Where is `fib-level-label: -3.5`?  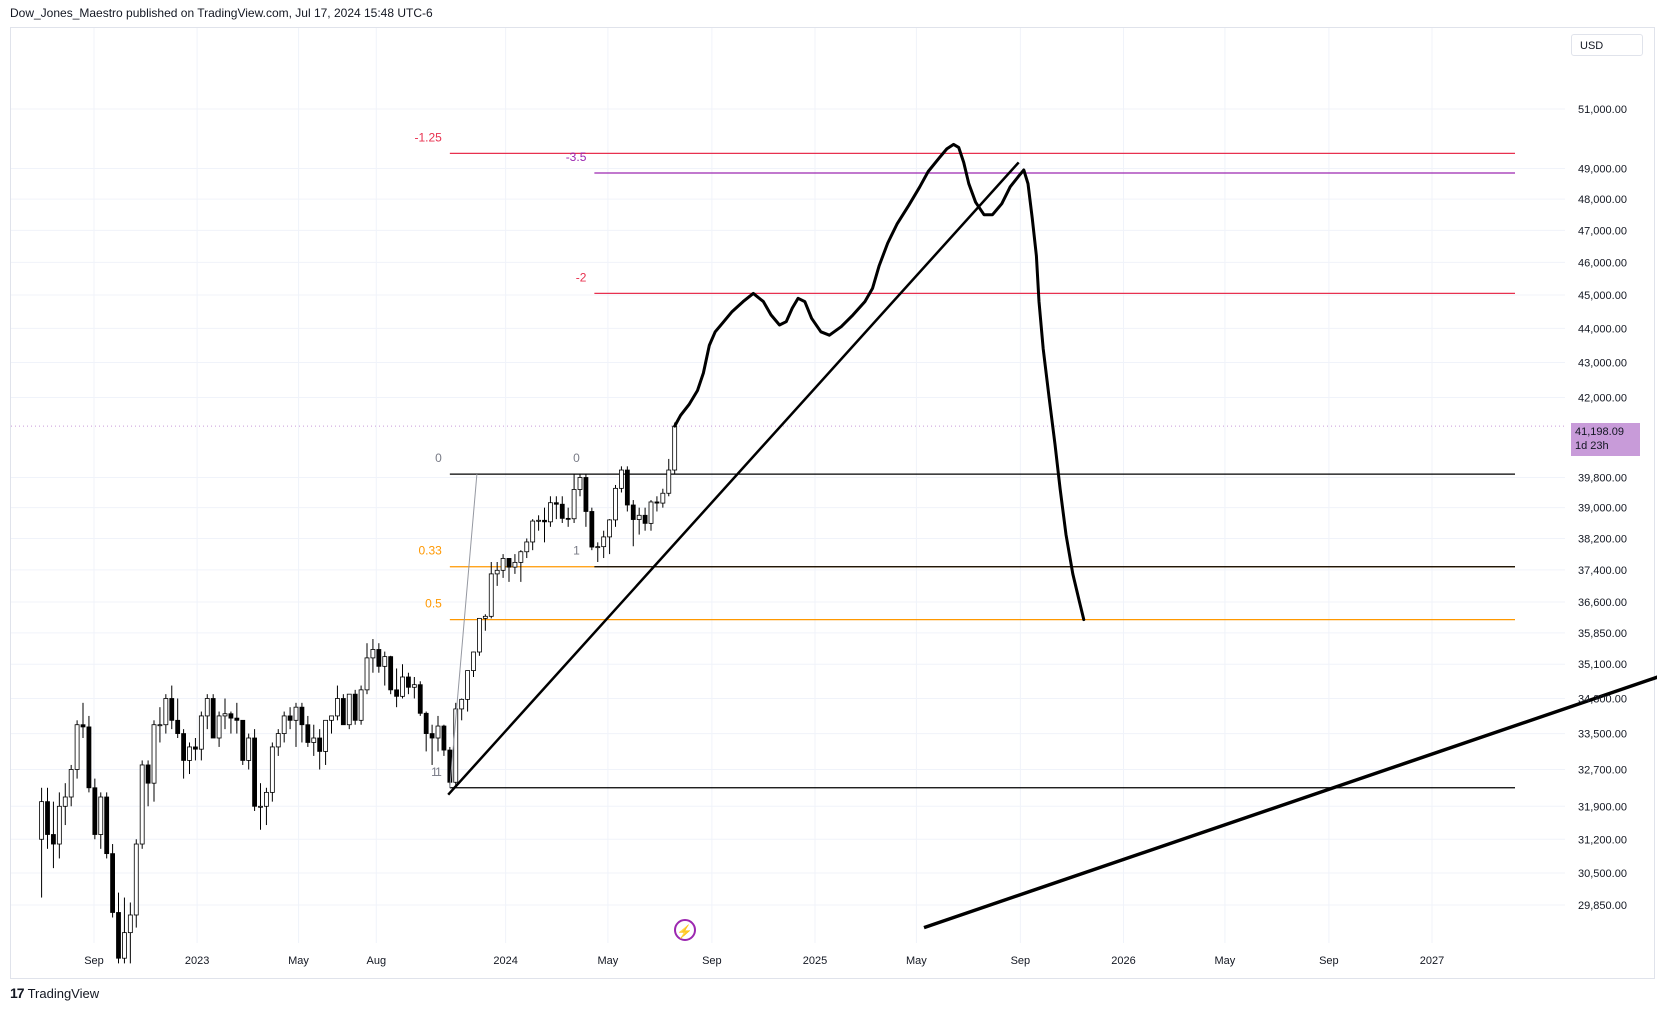 fib-level-label: -3.5 is located at coordinates (576, 157).